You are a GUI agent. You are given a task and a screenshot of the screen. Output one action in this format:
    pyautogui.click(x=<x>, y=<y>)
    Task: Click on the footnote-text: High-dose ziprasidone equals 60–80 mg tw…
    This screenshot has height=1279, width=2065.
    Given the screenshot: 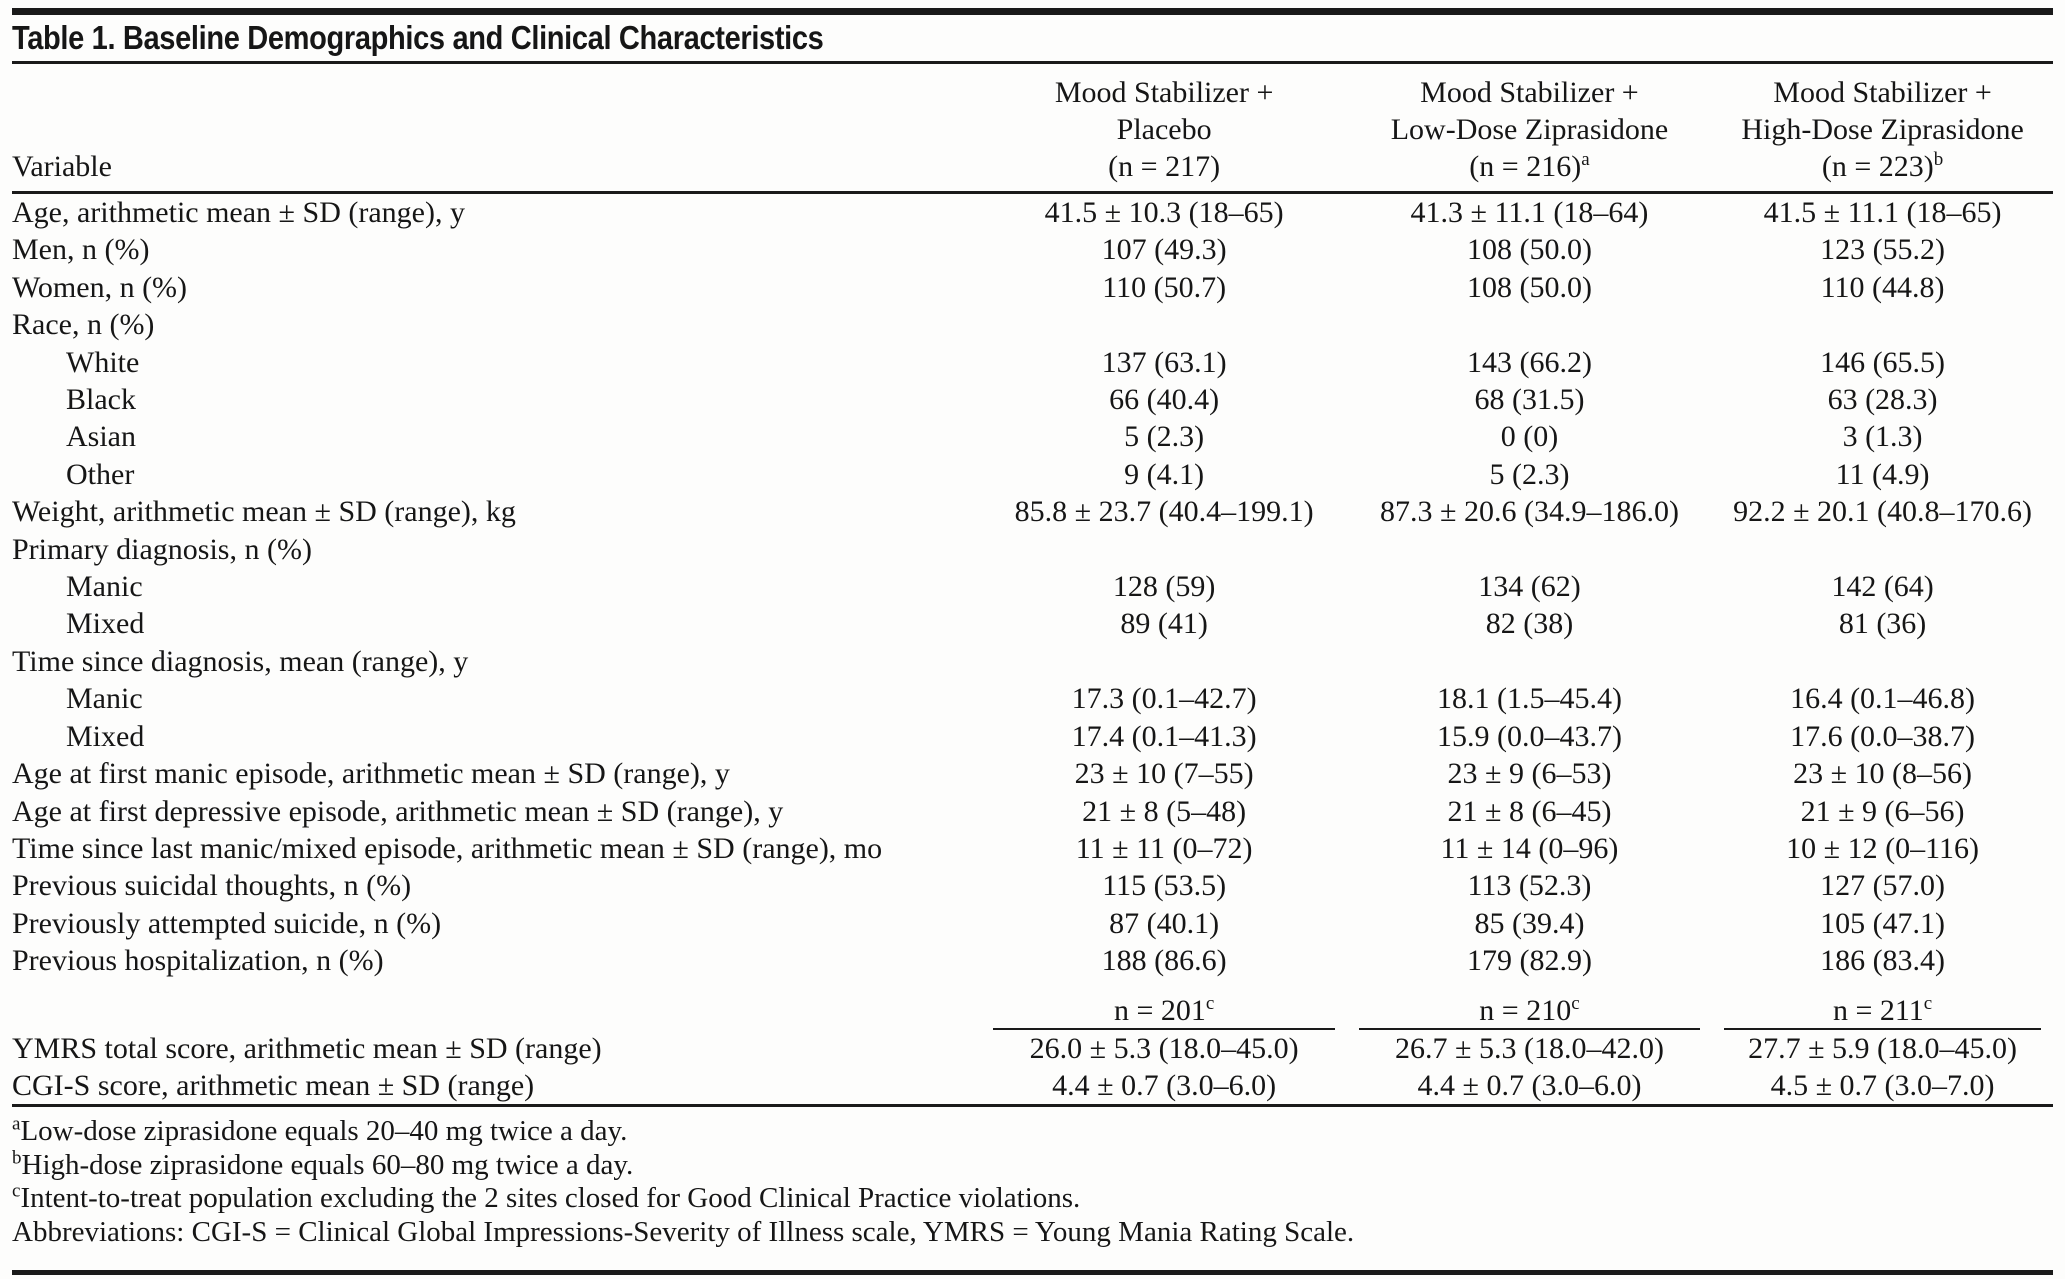 What is the action you would take?
    pyautogui.click(x=327, y=1164)
    